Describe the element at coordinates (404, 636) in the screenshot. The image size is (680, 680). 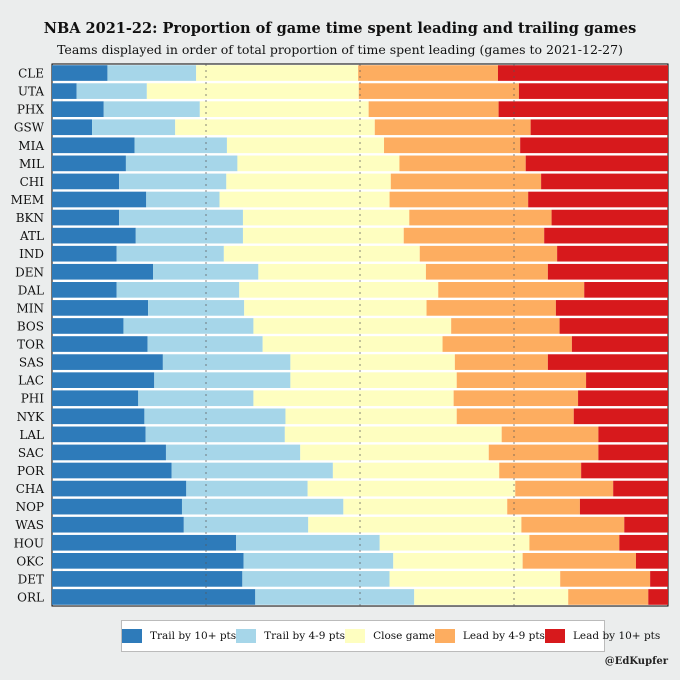
I see `legend-label: Close game` at that location.